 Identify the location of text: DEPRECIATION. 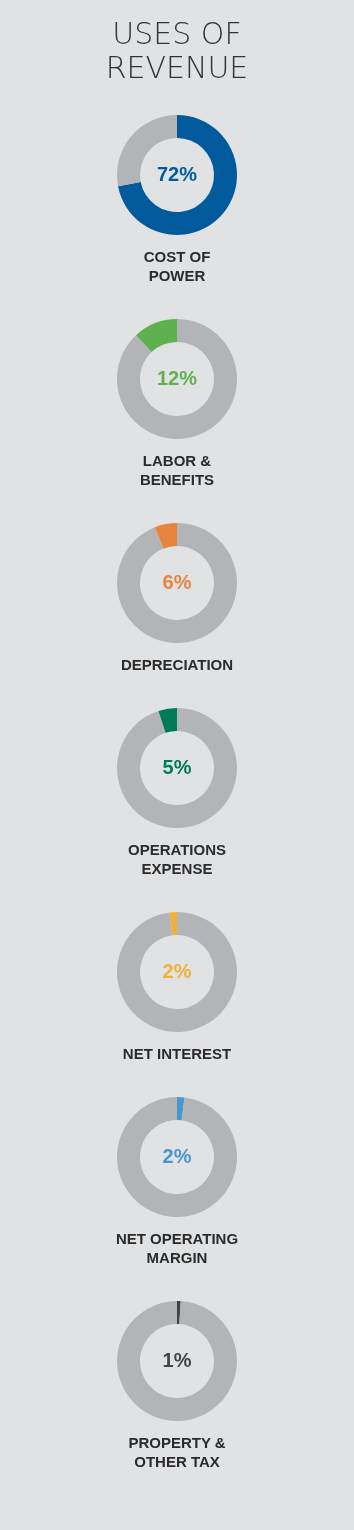
(177, 664).